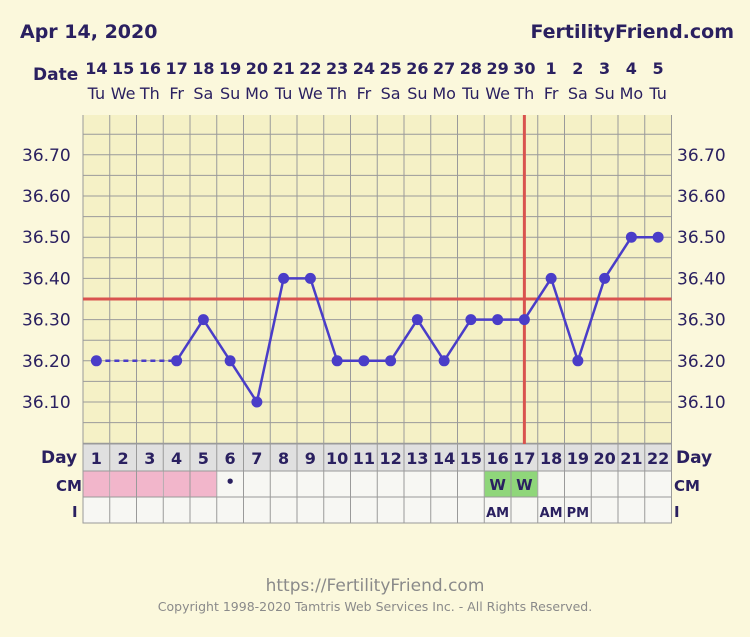 The height and width of the screenshot is (637, 750). What do you see at coordinates (283, 68) in the screenshot?
I see `date-label: 21` at bounding box center [283, 68].